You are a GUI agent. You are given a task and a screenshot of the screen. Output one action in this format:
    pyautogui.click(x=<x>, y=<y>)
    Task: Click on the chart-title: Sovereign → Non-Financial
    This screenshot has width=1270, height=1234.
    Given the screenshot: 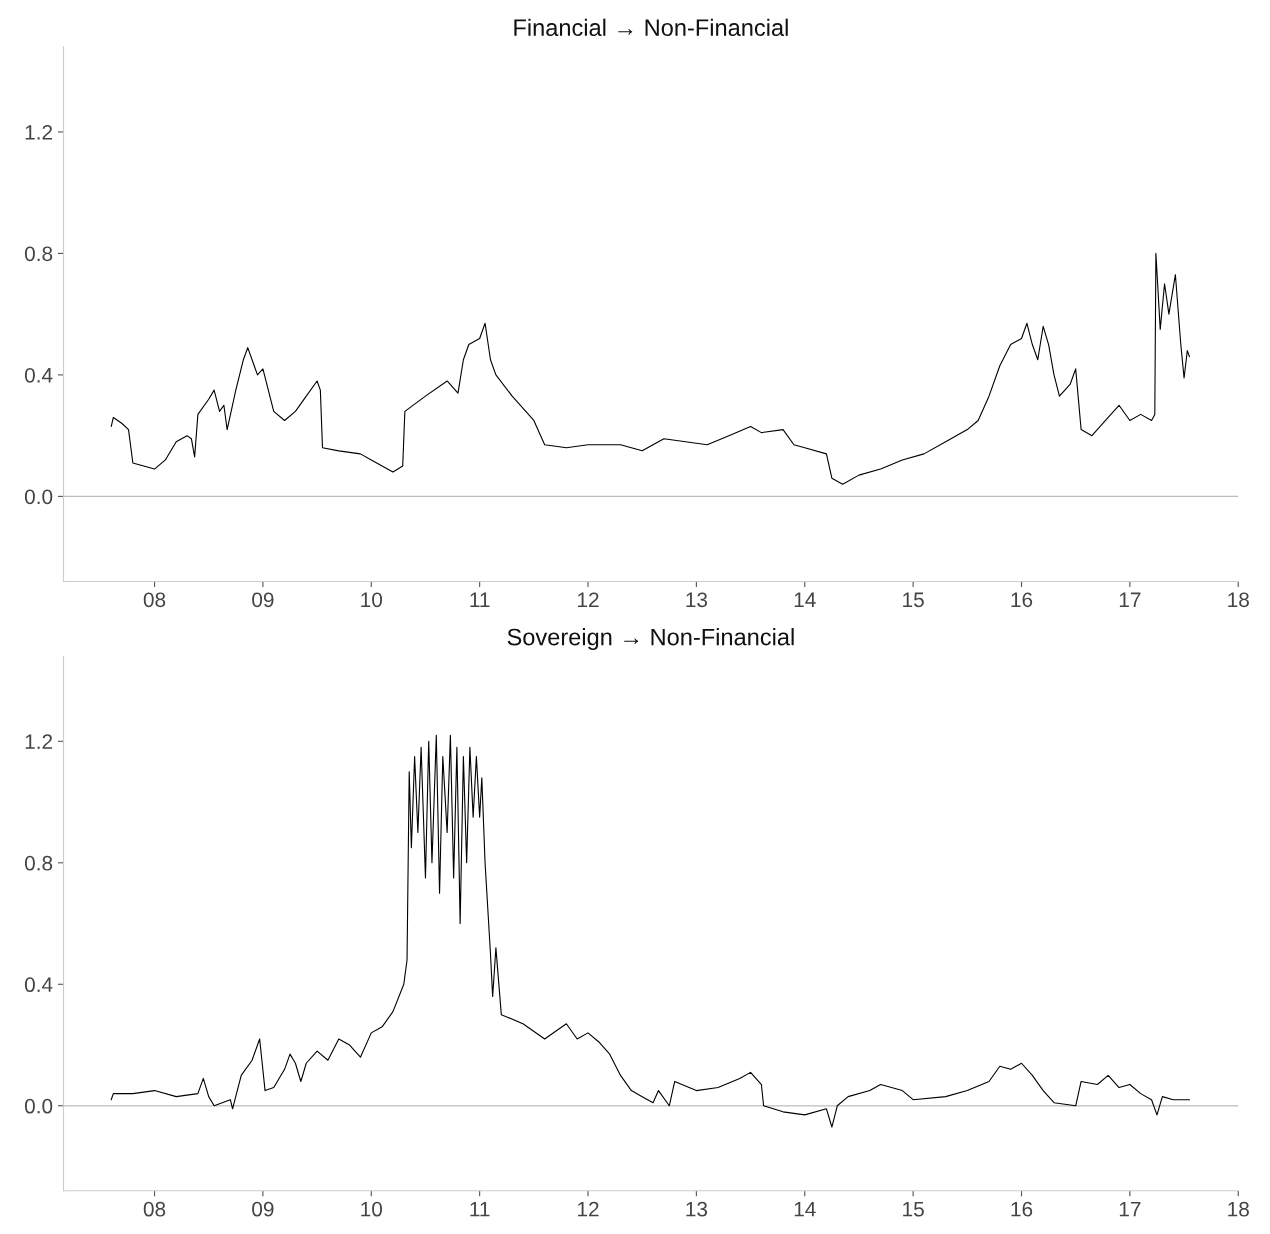 What is the action you would take?
    pyautogui.click(x=650, y=639)
    